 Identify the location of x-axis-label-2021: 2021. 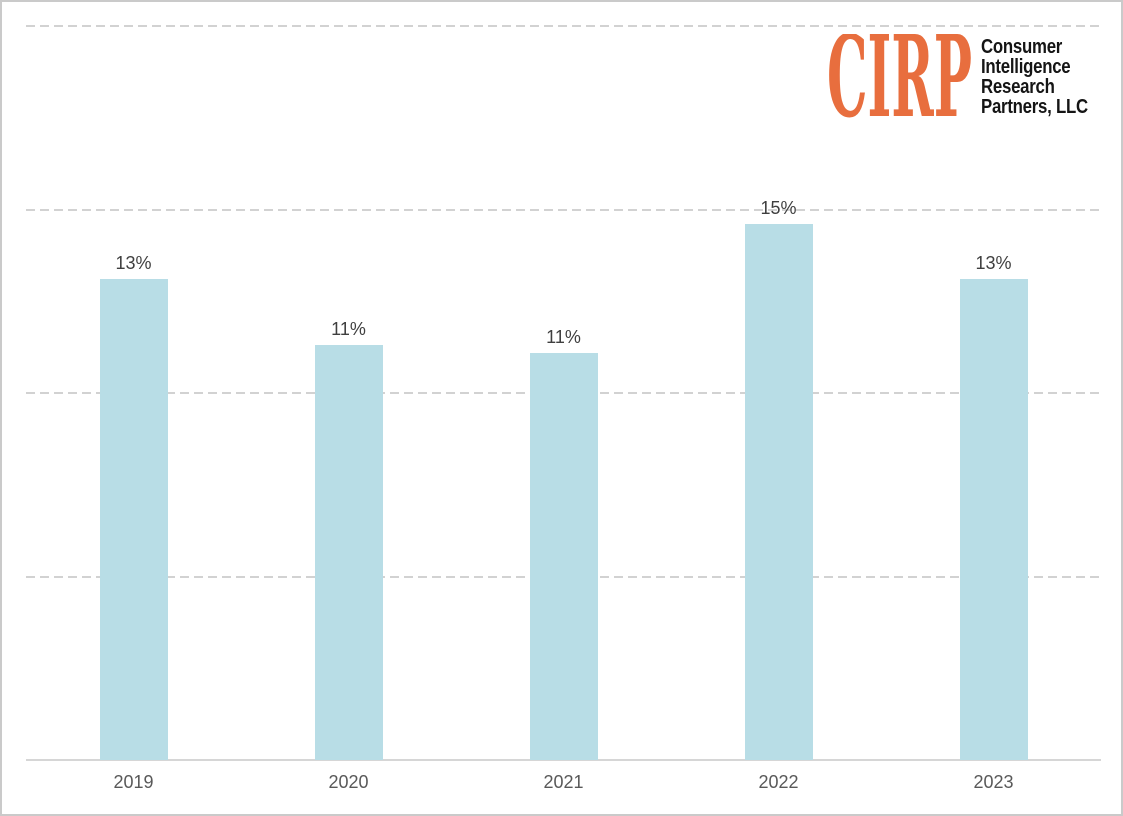
(563, 782).